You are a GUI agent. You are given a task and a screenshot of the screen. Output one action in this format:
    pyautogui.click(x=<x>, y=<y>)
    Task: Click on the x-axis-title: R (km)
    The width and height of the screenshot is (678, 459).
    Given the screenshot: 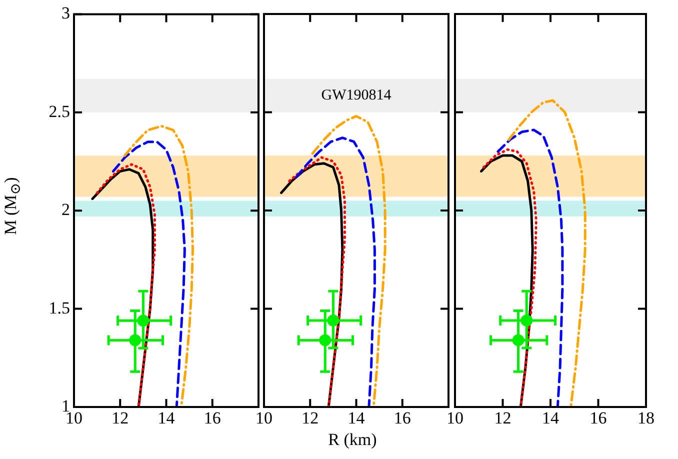 What is the action you would take?
    pyautogui.click(x=352, y=440)
    